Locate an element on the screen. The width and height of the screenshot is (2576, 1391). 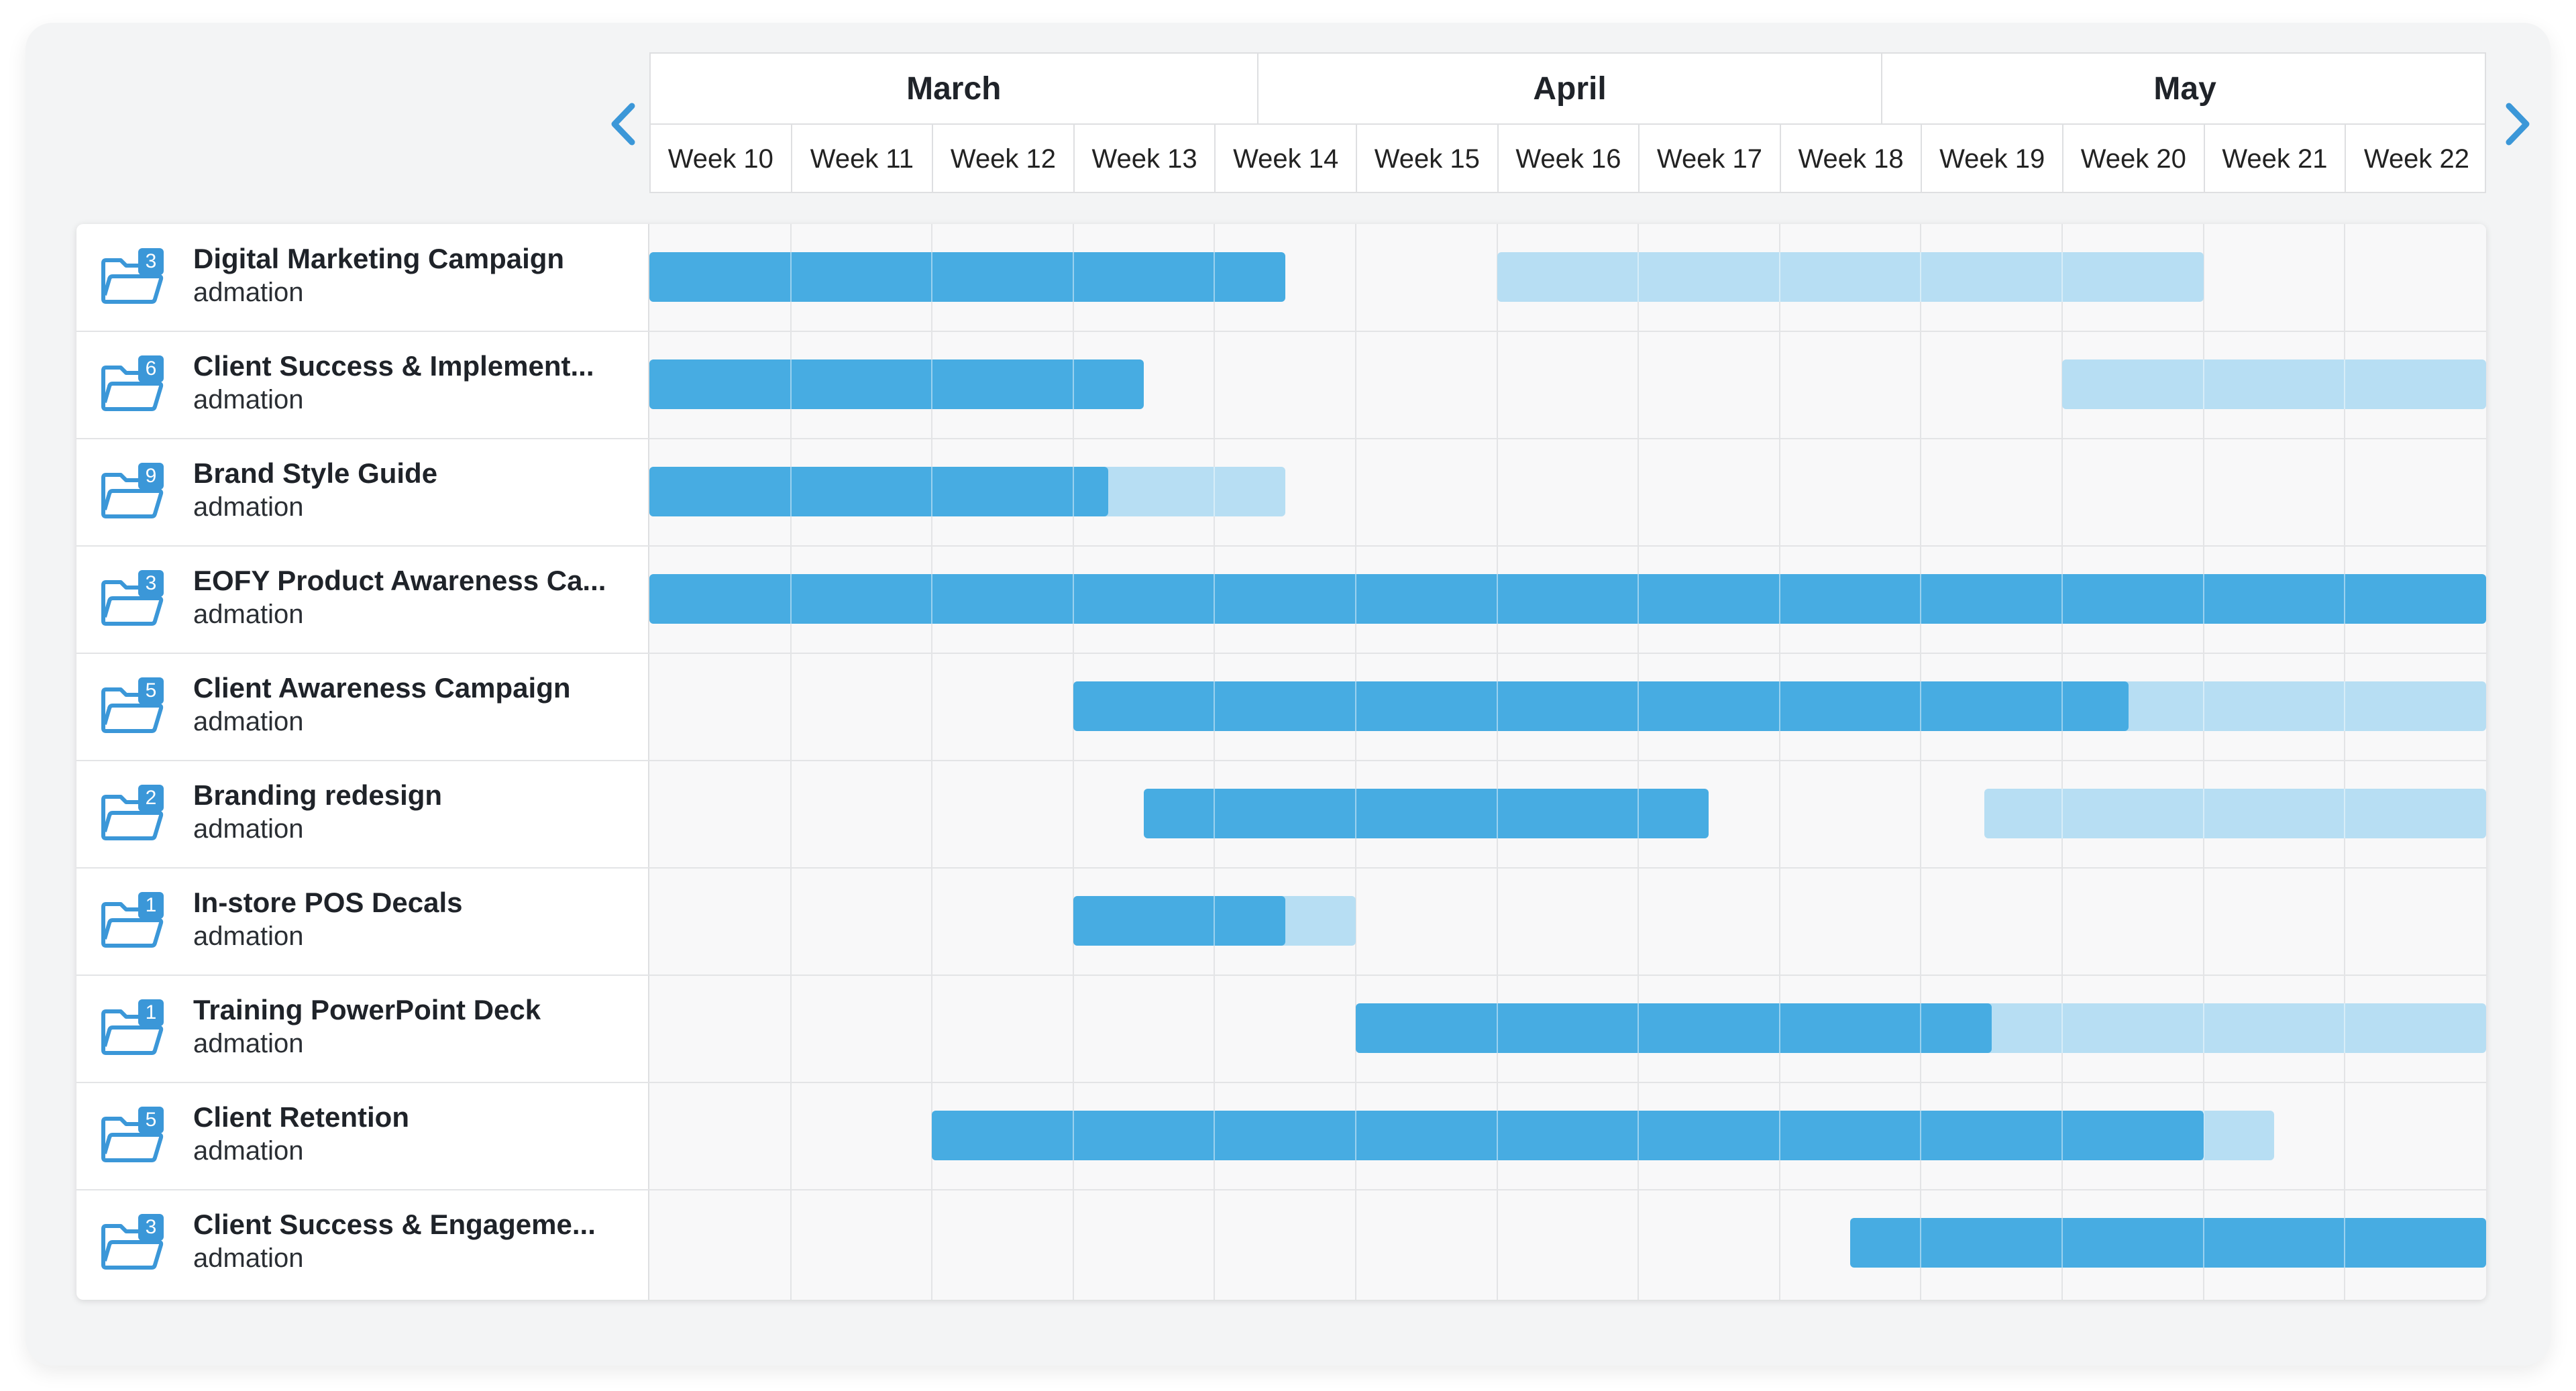
week-label: Week 16 is located at coordinates (1569, 159).